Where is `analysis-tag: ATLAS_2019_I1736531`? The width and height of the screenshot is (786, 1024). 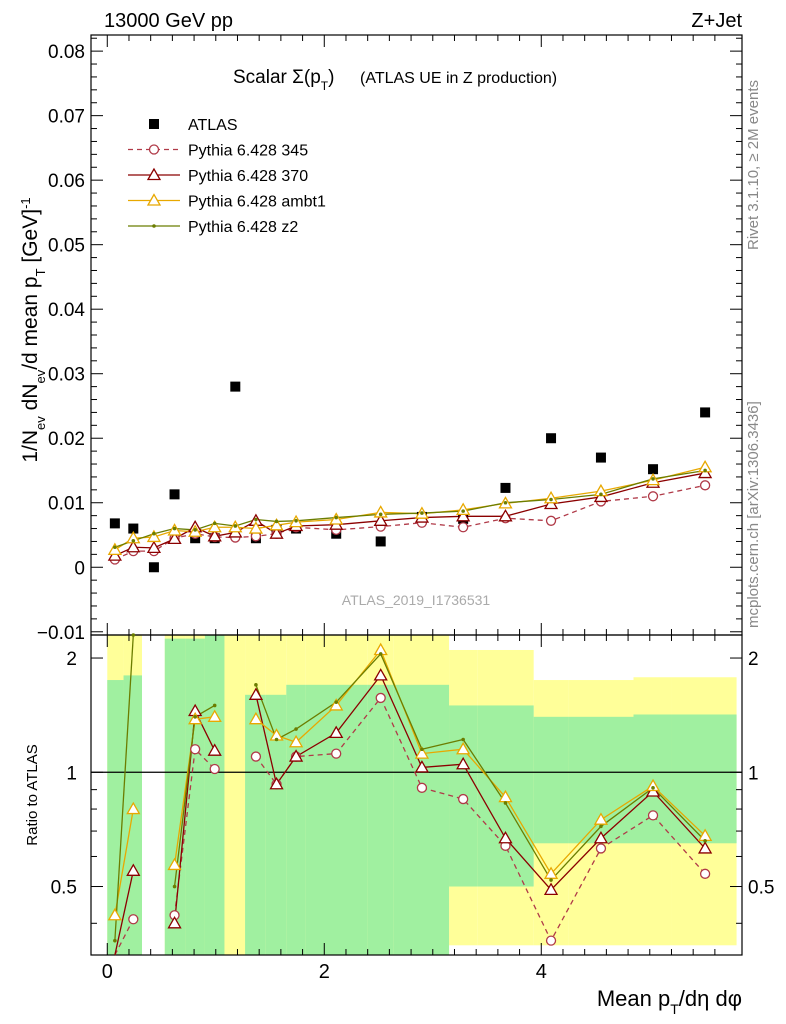 analysis-tag: ATLAS_2019_I1736531 is located at coordinates (416, 600).